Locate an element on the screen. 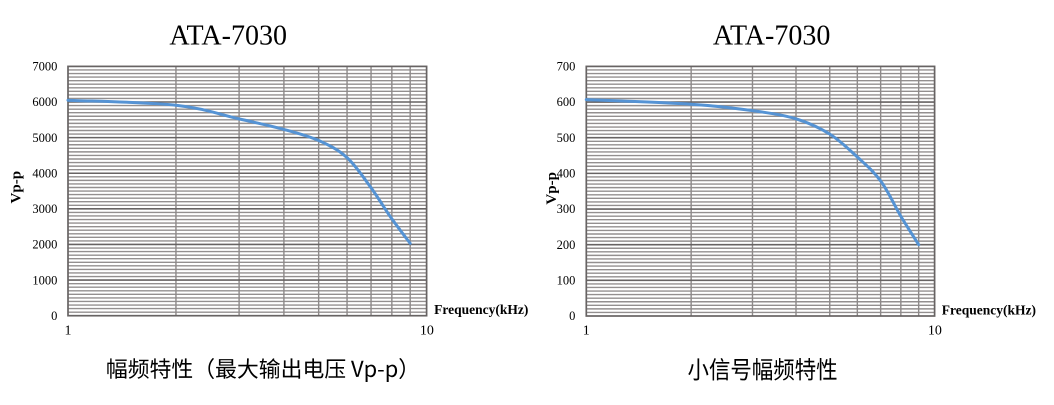 The image size is (1054, 405). svg-text: 5000 is located at coordinates (44, 138).